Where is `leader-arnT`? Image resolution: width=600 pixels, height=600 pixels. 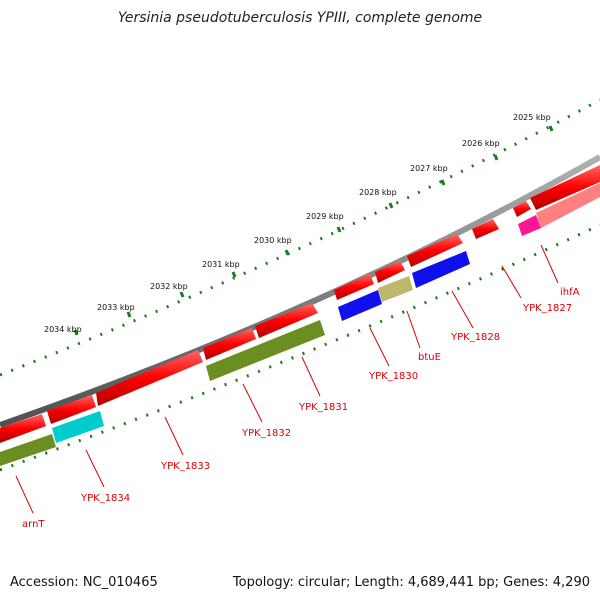 leader-arnT is located at coordinates (24, 494).